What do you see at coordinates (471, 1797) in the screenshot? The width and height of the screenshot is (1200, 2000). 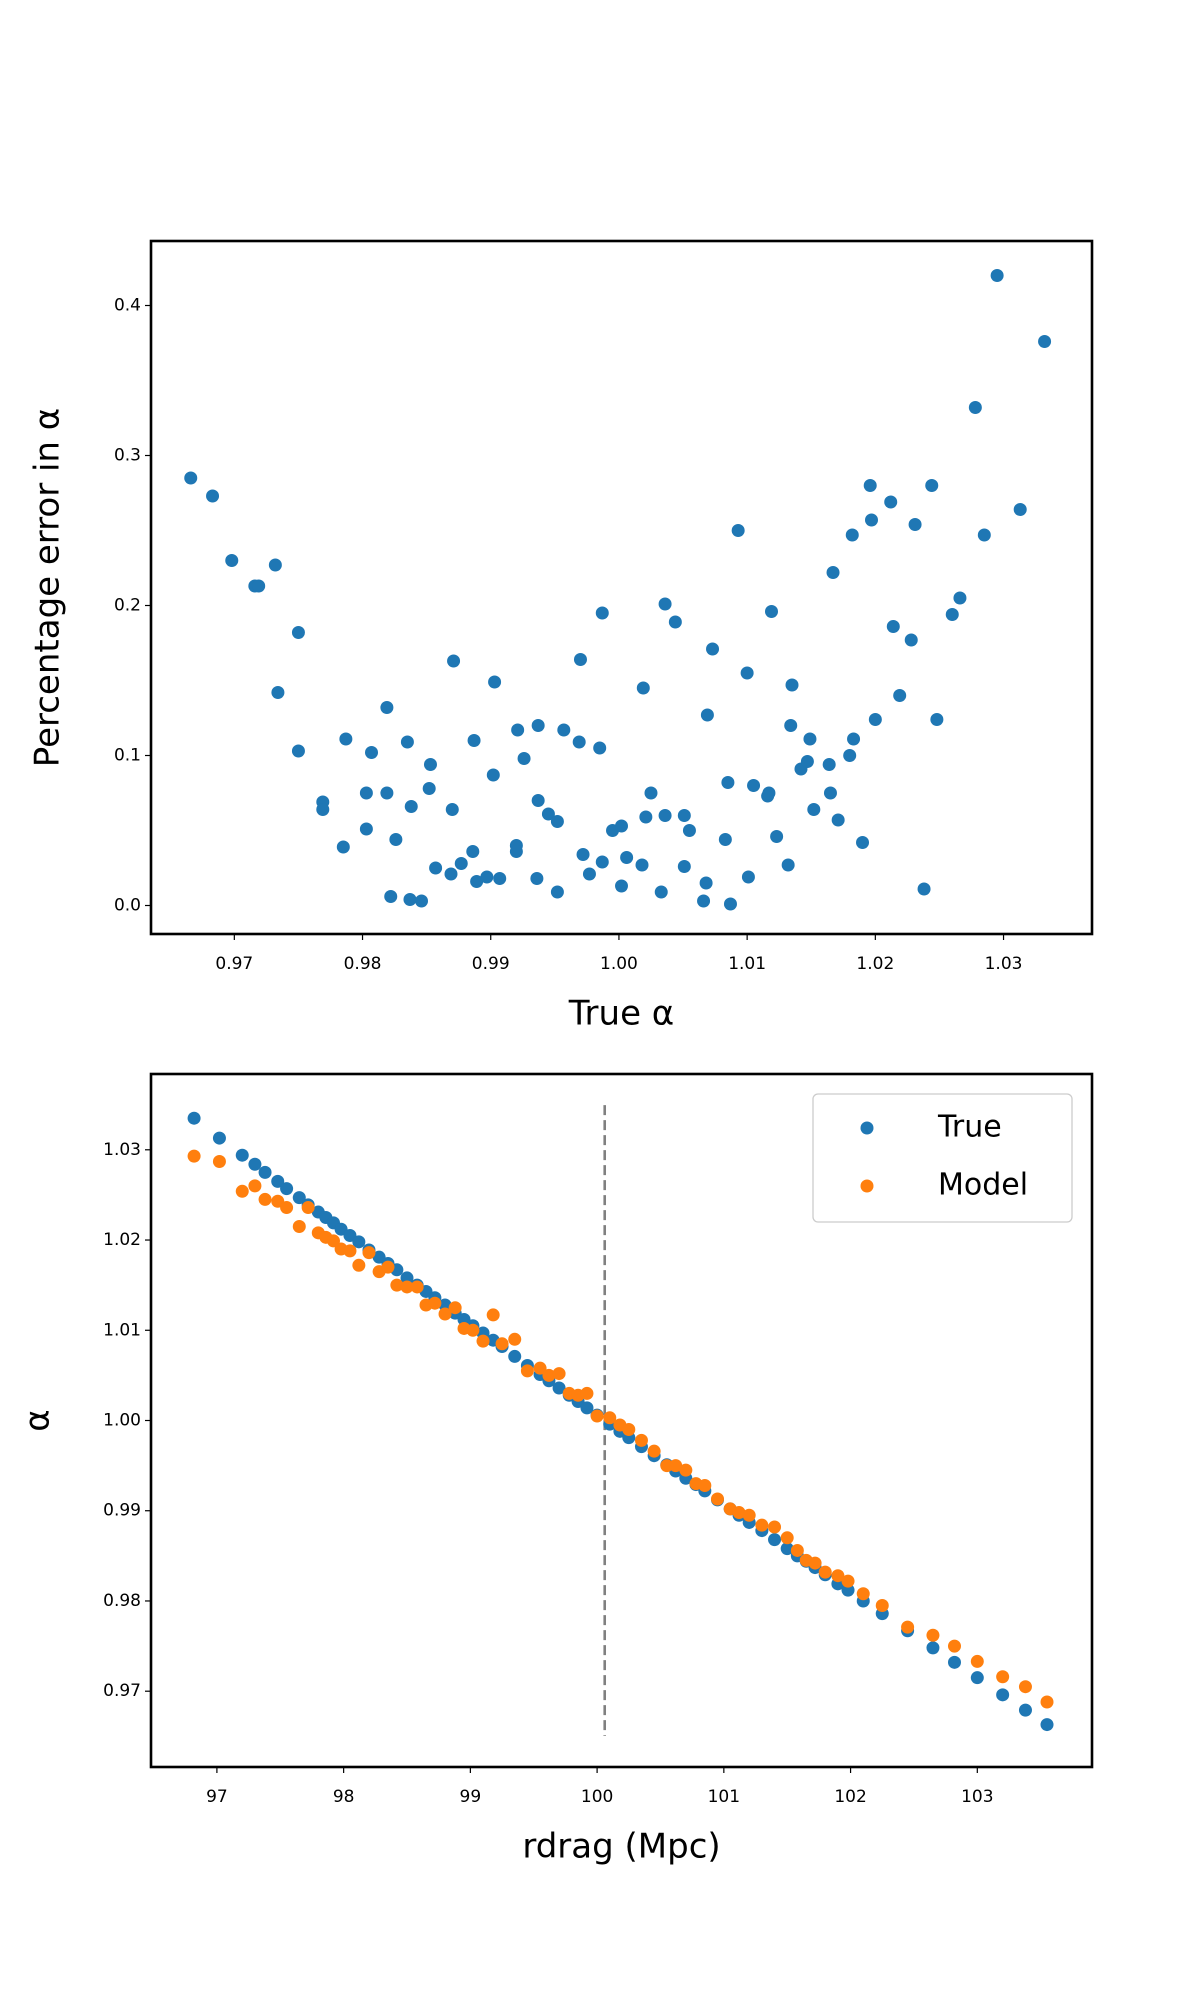 I see `x-tick-label: 99` at bounding box center [471, 1797].